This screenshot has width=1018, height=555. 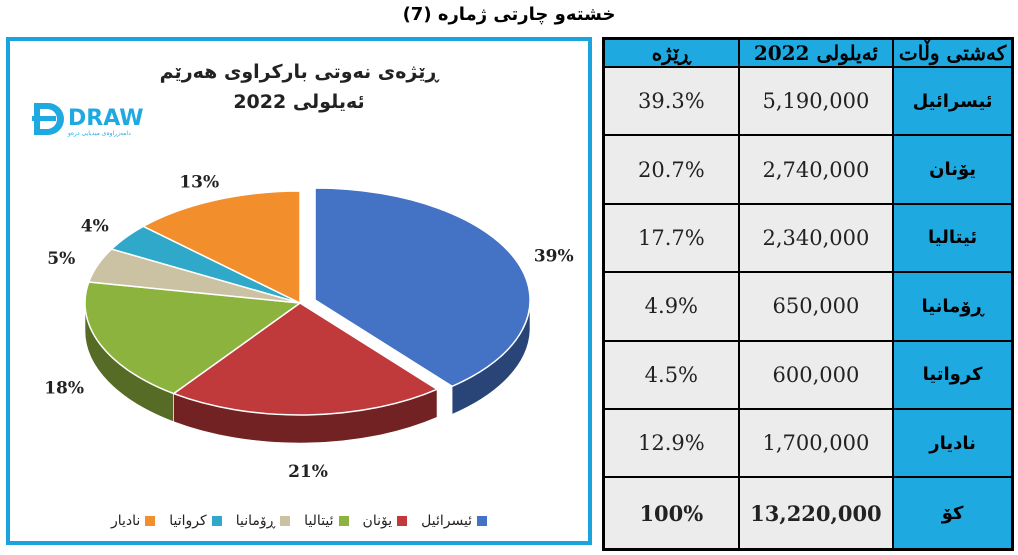 I want to click on legend-item: نادیار, so click(x=133, y=521).